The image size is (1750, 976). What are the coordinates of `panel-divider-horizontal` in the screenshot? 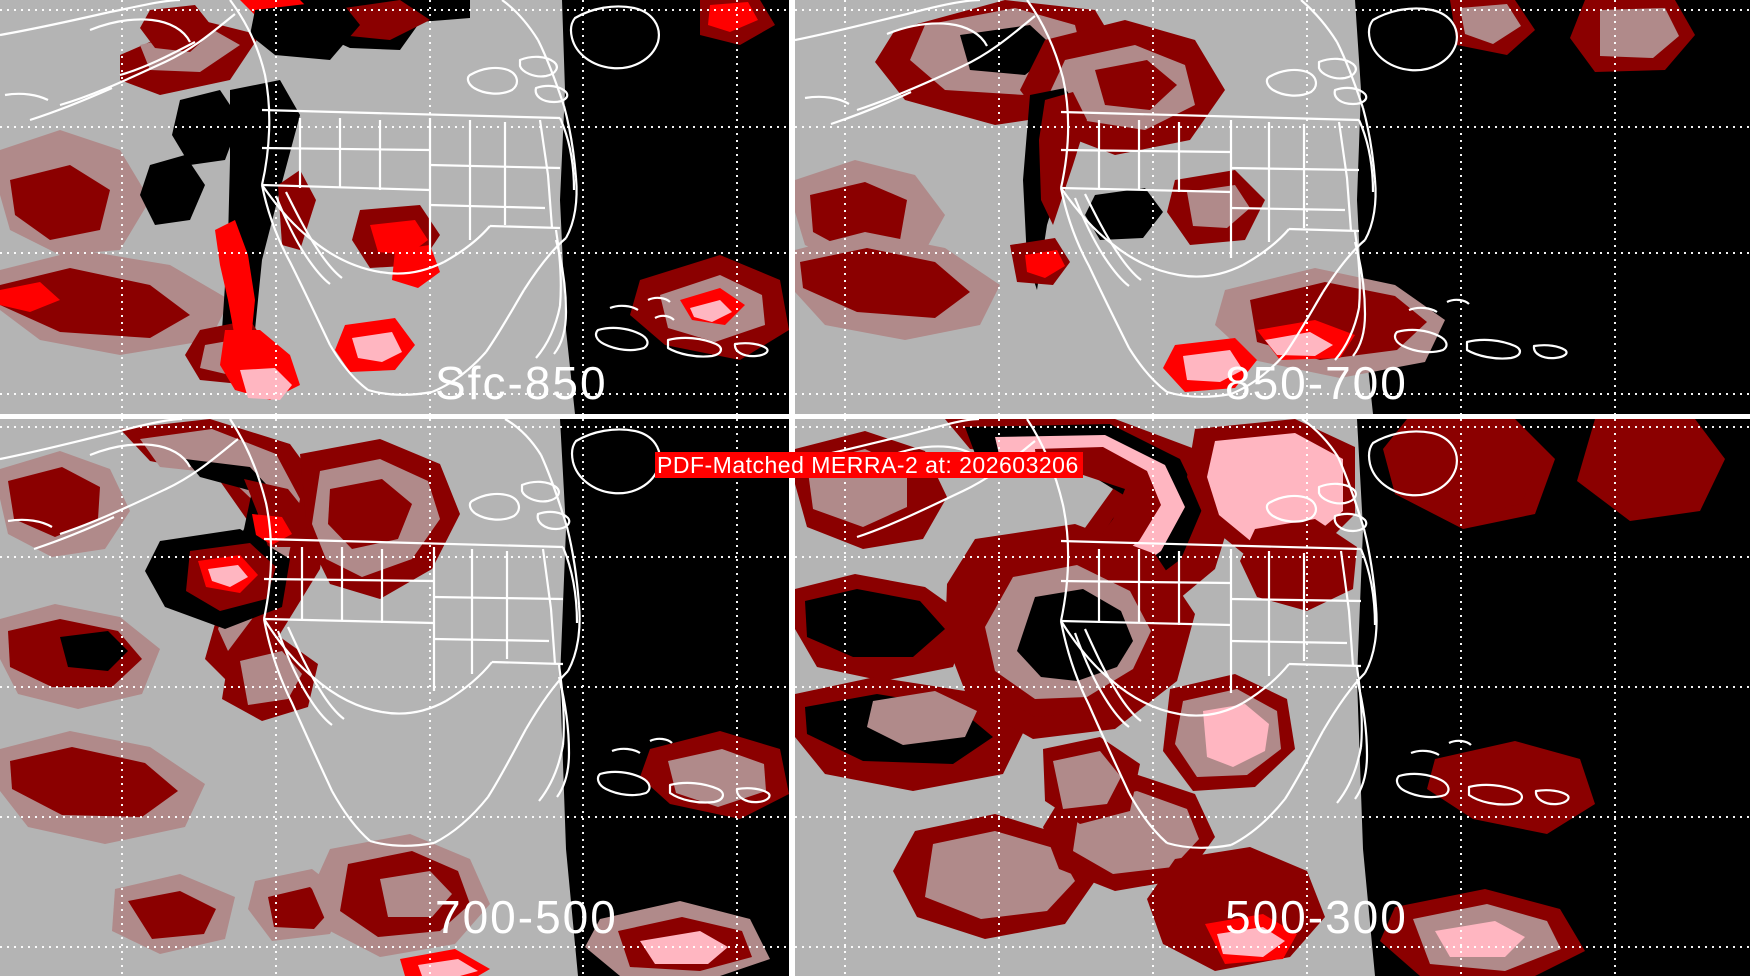 It's located at (875, 416).